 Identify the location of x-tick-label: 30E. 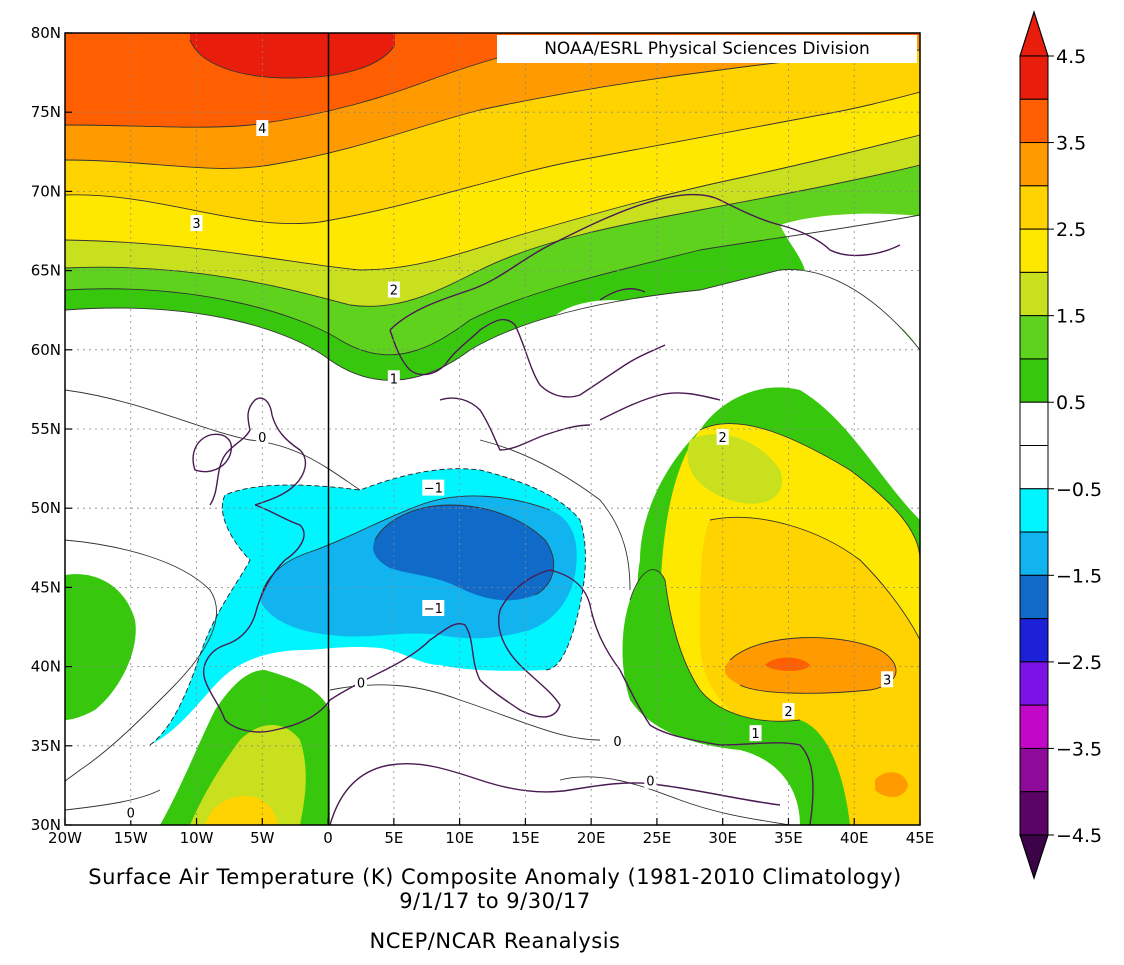
(722, 838).